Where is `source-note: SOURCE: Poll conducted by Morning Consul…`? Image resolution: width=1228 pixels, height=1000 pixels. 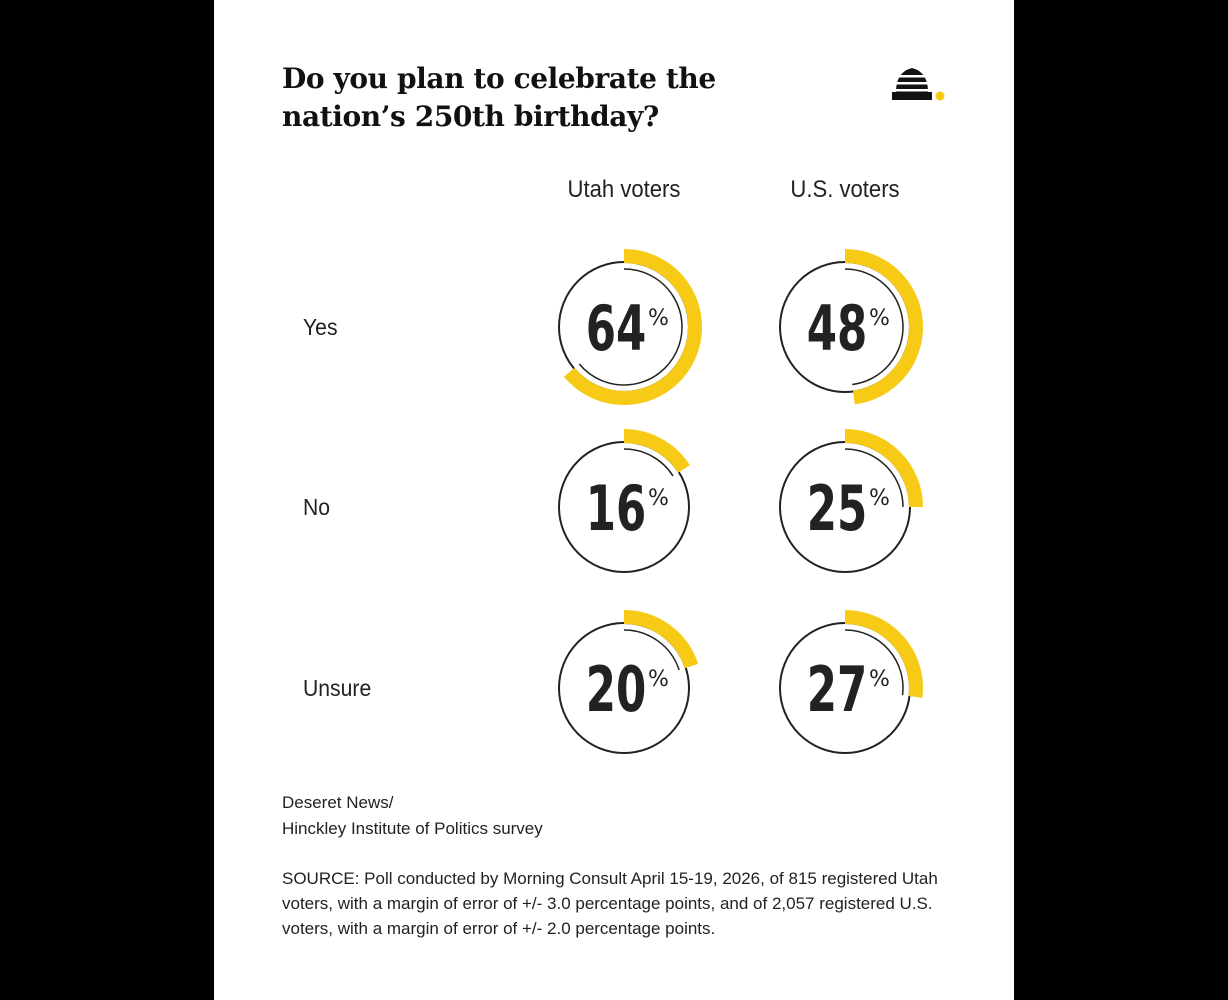
source-note: SOURCE: Poll conducted by Morning Consul… is located at coordinates (610, 903).